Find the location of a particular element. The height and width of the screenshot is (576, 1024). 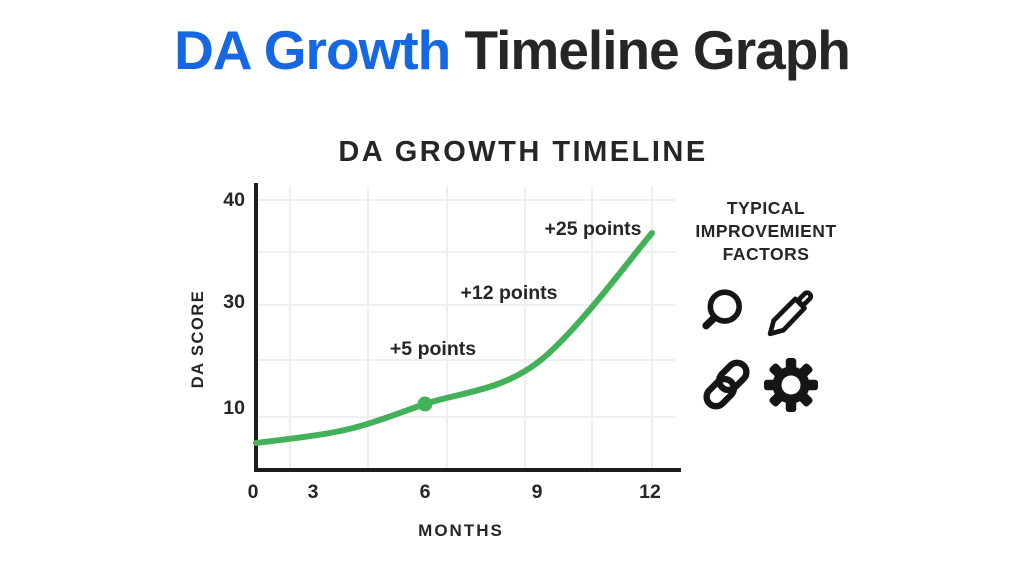

y-tick-10: 10 is located at coordinates (234, 408).